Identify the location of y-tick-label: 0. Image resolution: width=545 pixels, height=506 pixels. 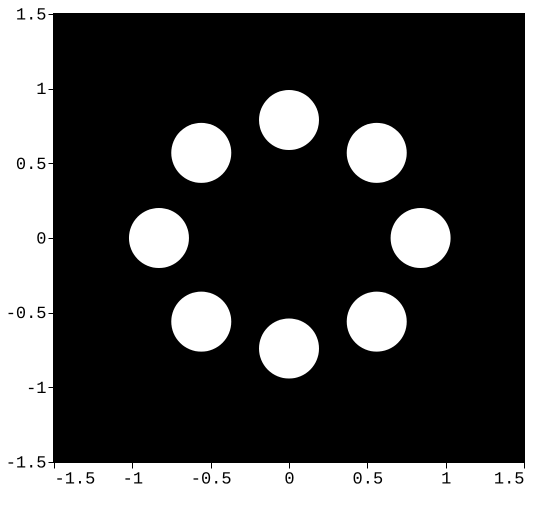
(41, 240).